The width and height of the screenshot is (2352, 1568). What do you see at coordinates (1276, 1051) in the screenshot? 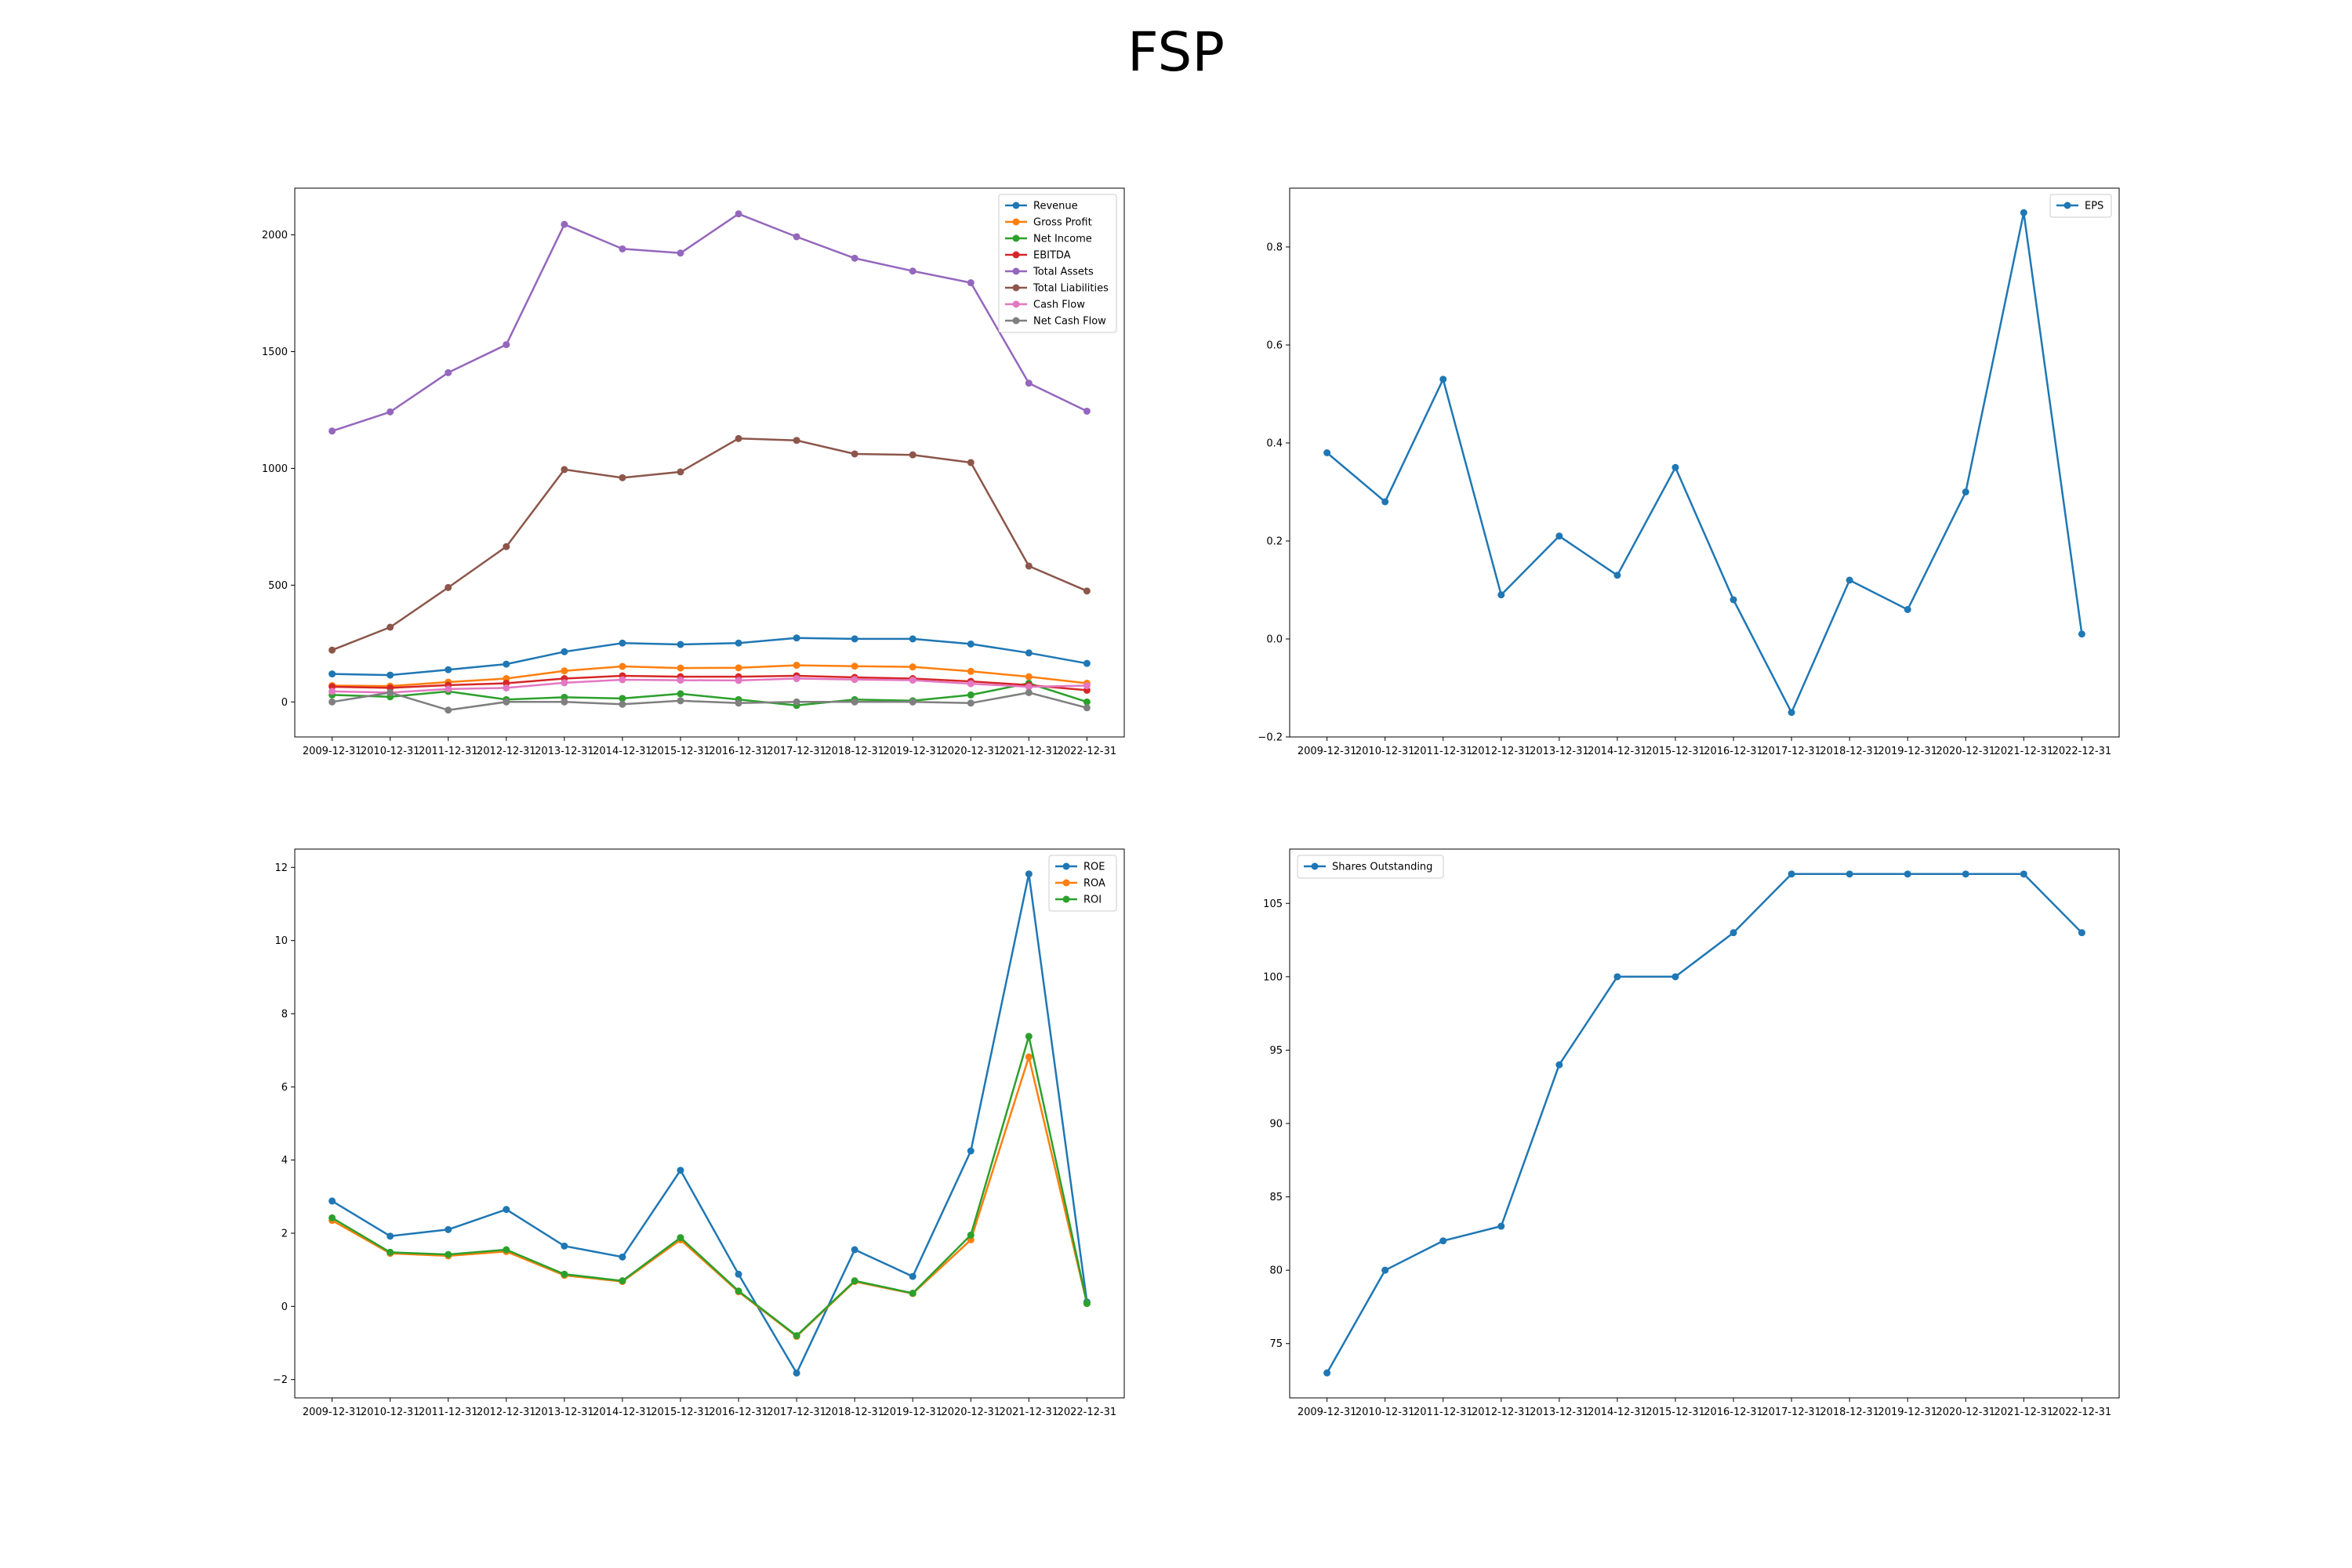
I see `y-tick-label: 95` at bounding box center [1276, 1051].